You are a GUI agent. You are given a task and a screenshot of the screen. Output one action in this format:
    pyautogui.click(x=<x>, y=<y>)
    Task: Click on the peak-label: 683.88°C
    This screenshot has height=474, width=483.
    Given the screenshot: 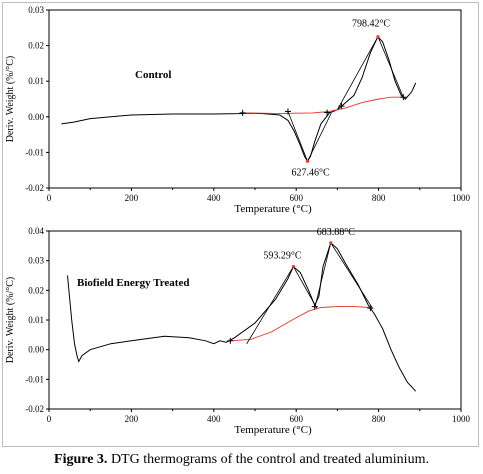 What is the action you would take?
    pyautogui.click(x=336, y=232)
    